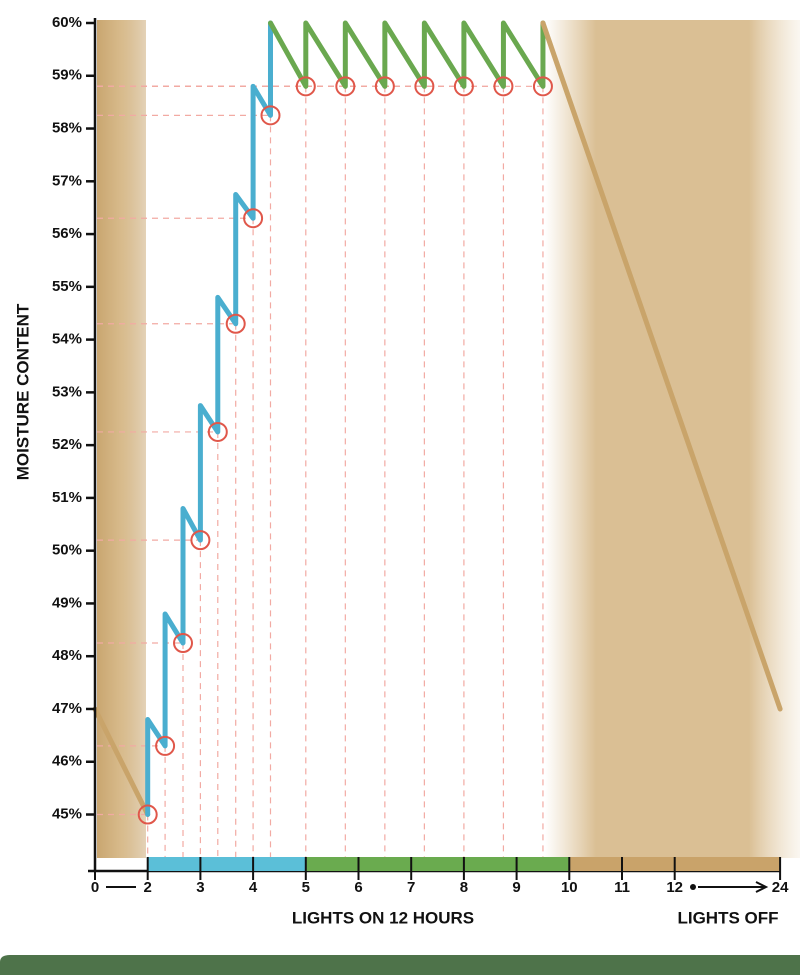  What do you see at coordinates (622, 887) in the screenshot?
I see `x-tick-label: 11` at bounding box center [622, 887].